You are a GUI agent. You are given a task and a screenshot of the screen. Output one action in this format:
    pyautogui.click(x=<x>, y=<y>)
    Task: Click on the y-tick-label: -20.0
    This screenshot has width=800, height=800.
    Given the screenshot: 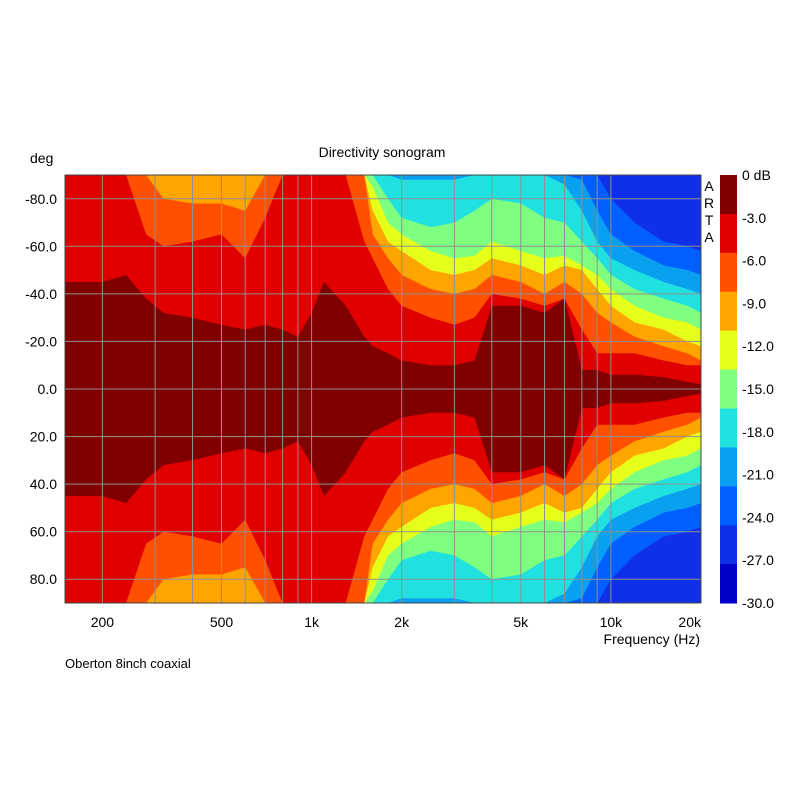 What is the action you would take?
    pyautogui.click(x=41, y=341)
    